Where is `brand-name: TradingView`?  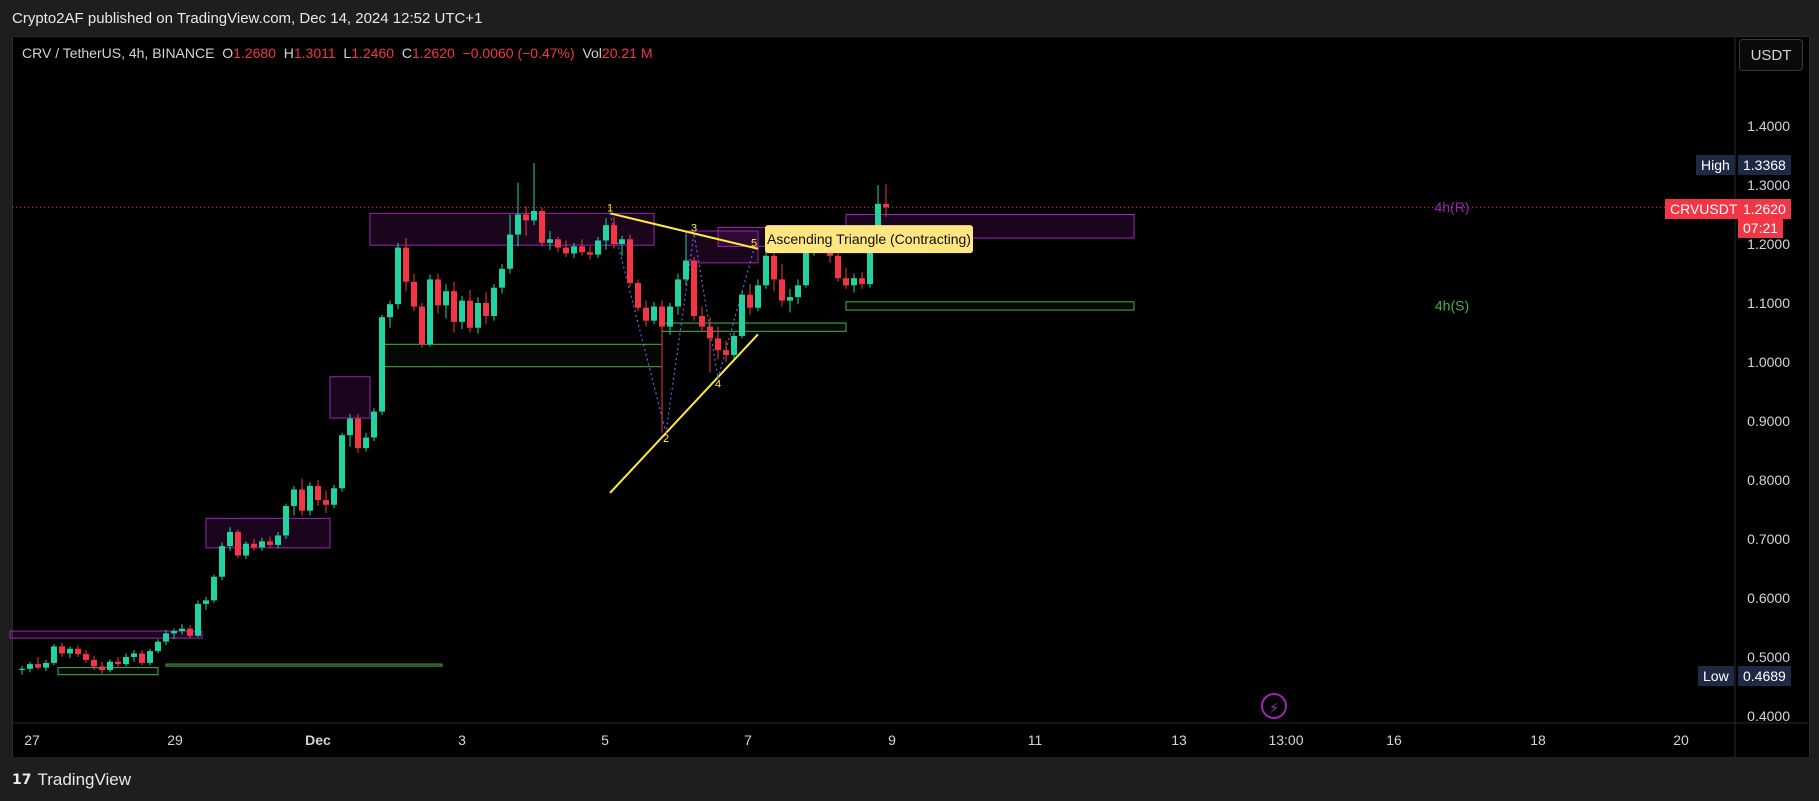
brand-name: TradingView is located at coordinates (84, 779).